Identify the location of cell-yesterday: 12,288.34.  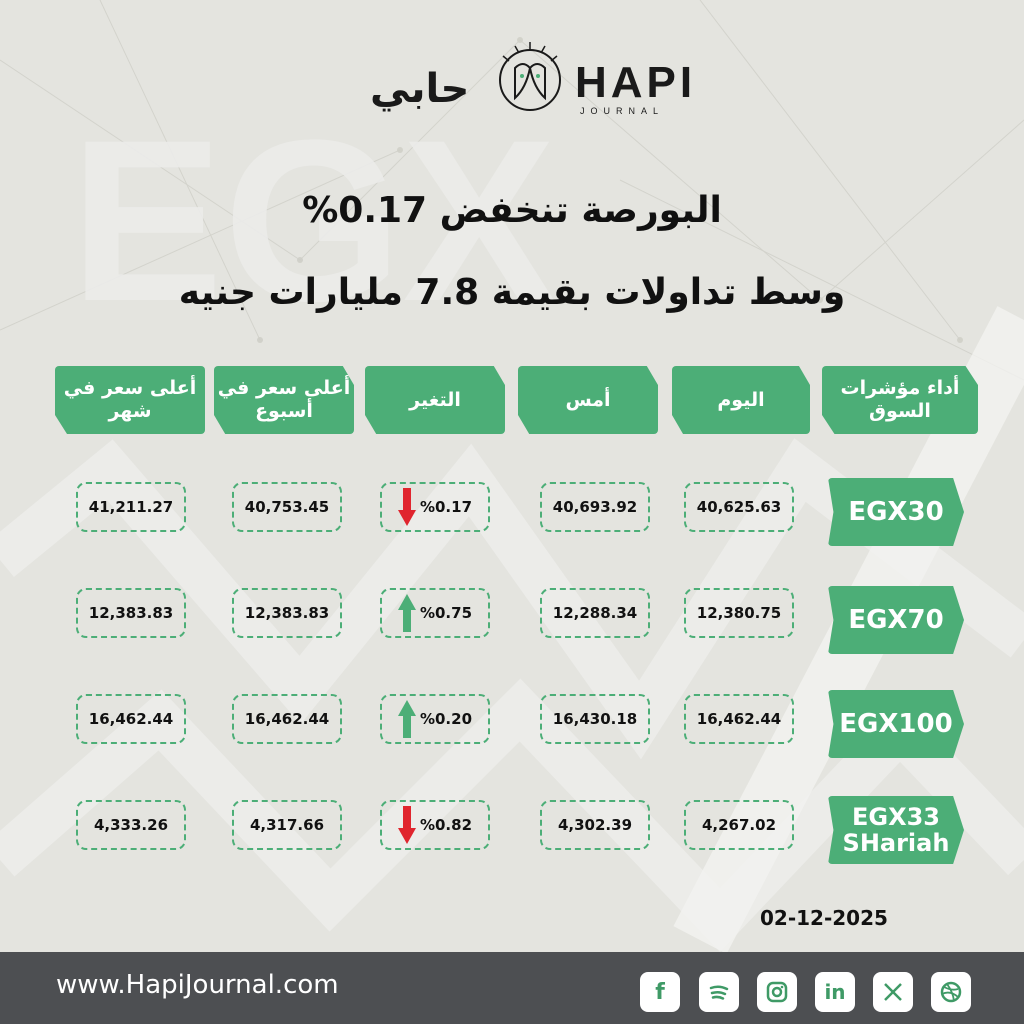
(595, 613).